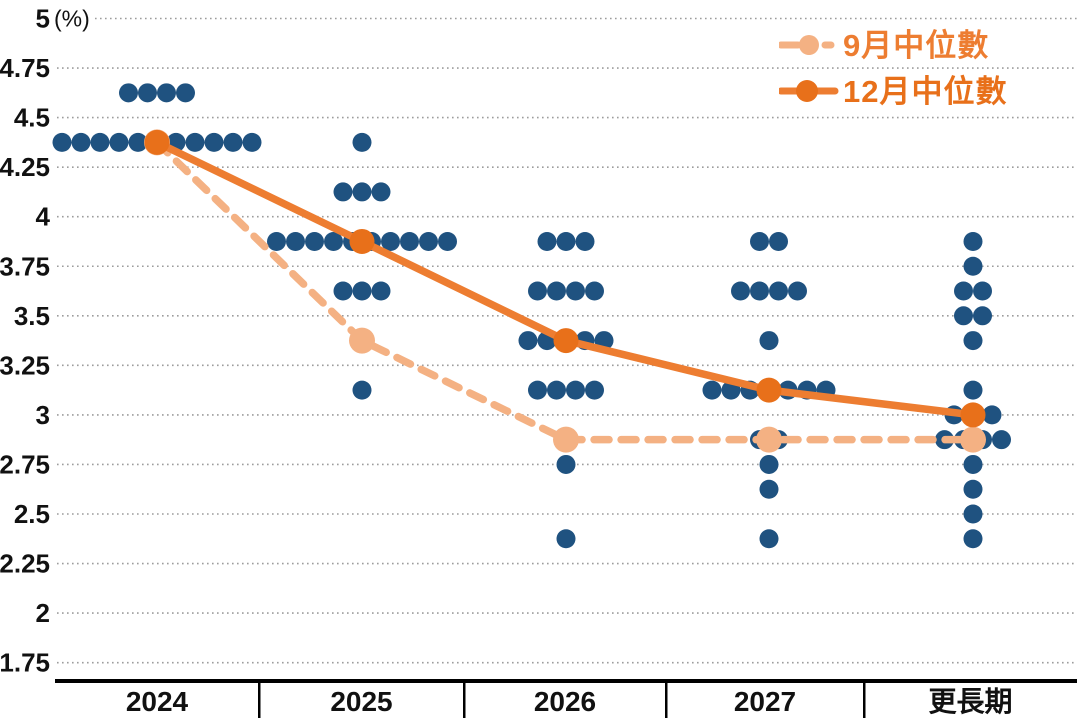  What do you see at coordinates (361, 701) in the screenshot?
I see `x-axis-label: 2025` at bounding box center [361, 701].